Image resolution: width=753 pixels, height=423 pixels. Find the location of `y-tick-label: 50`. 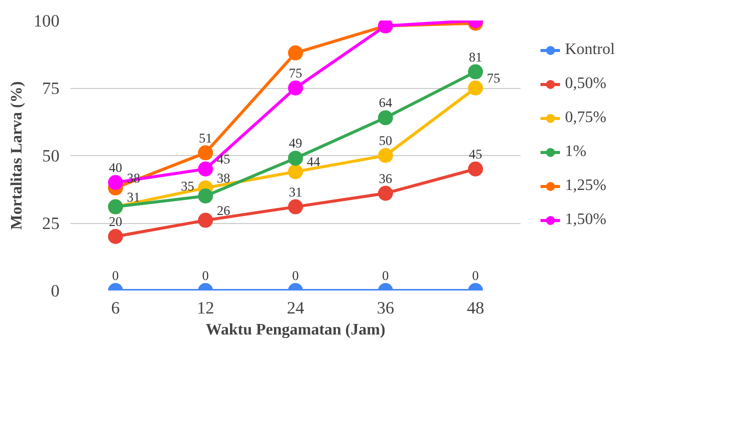

y-tick-label: 50 is located at coordinates (51, 156).